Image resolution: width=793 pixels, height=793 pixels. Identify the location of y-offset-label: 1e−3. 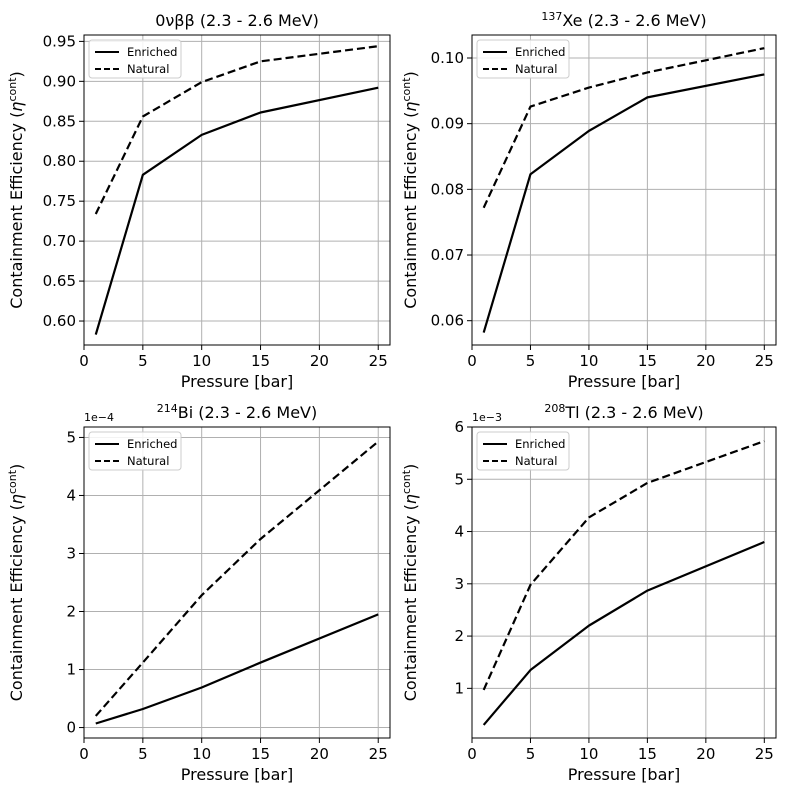
(487, 417).